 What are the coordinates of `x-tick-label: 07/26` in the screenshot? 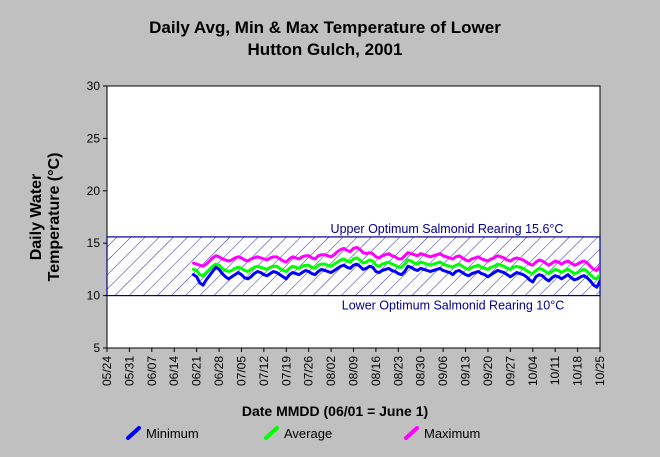 It's located at (309, 371).